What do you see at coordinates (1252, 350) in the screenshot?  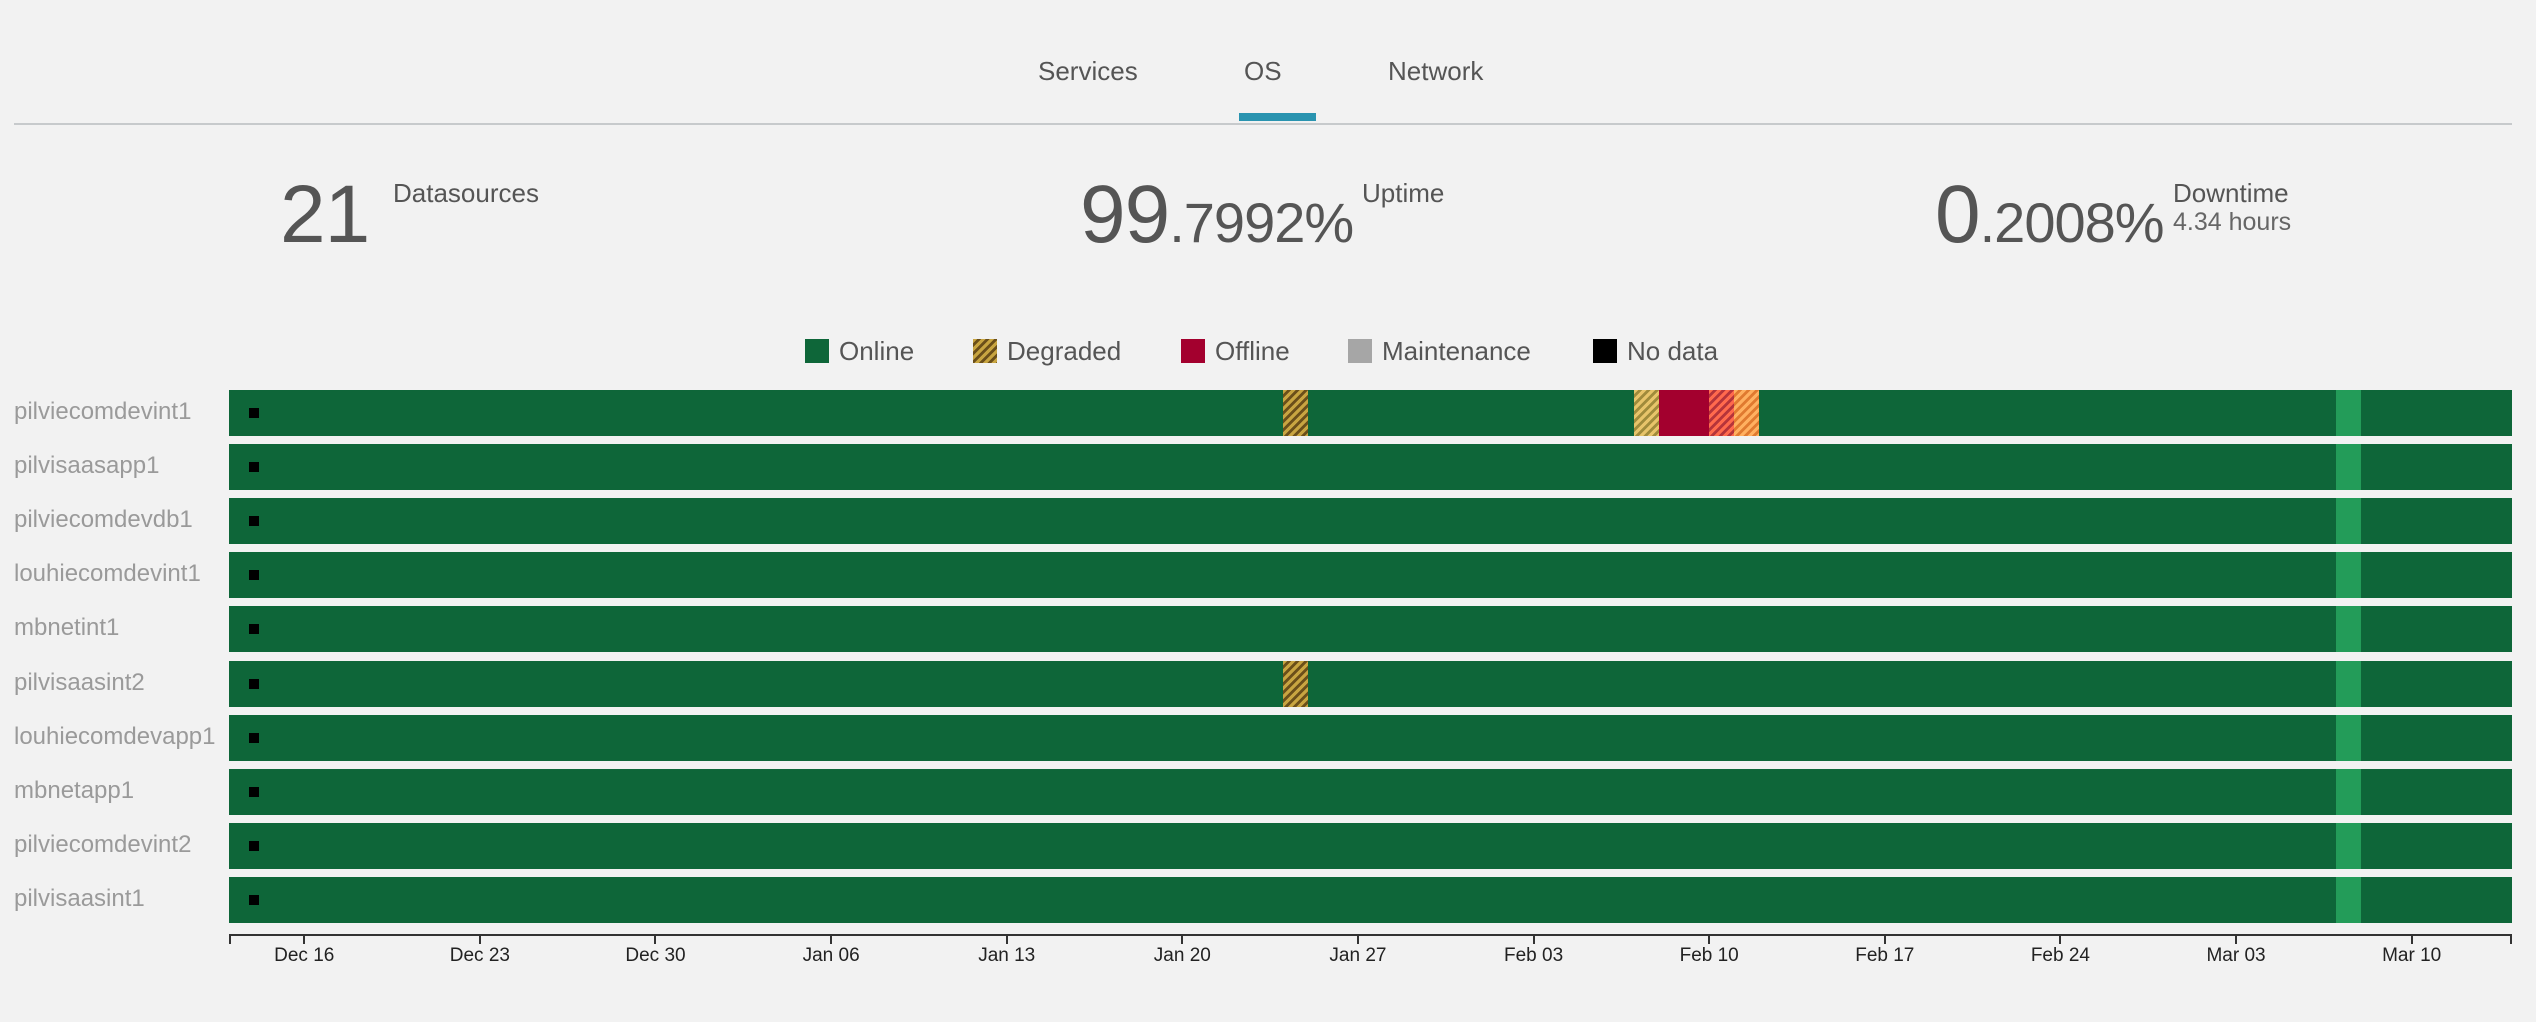 I see `legend-offline-label: Offline` at bounding box center [1252, 350].